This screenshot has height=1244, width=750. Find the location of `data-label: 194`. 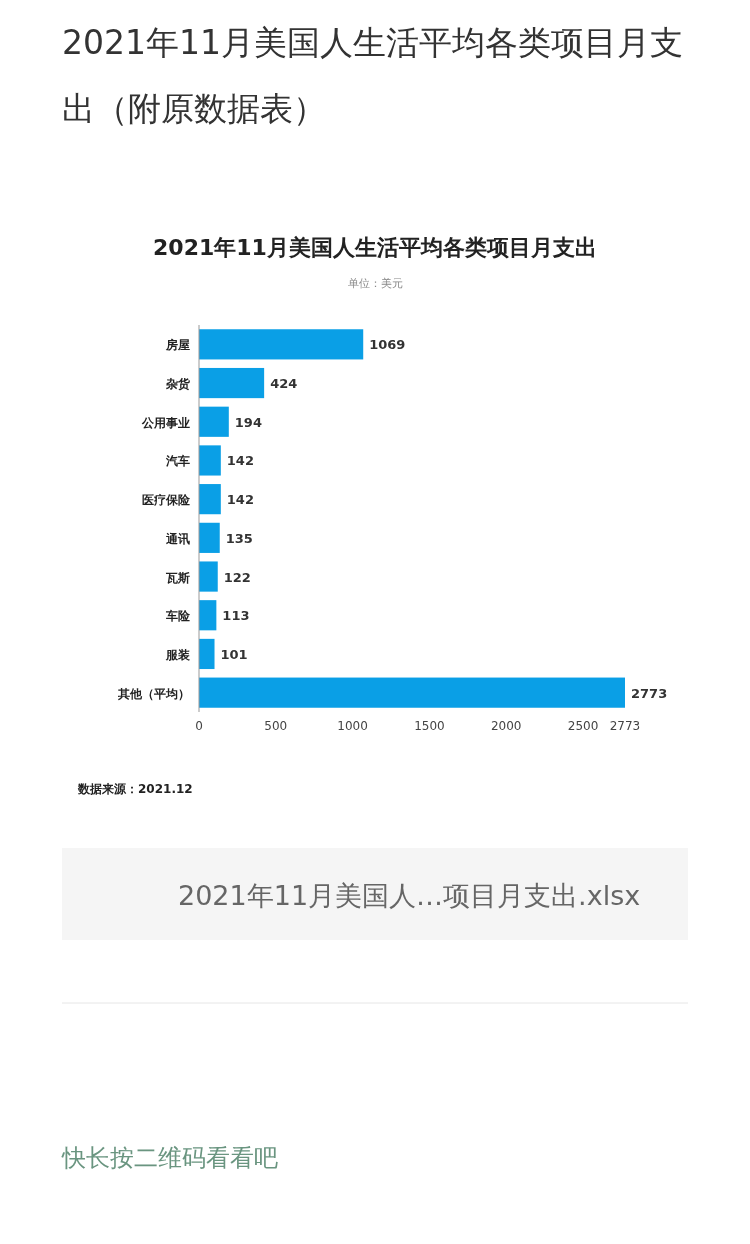

data-label: 194 is located at coordinates (248, 422).